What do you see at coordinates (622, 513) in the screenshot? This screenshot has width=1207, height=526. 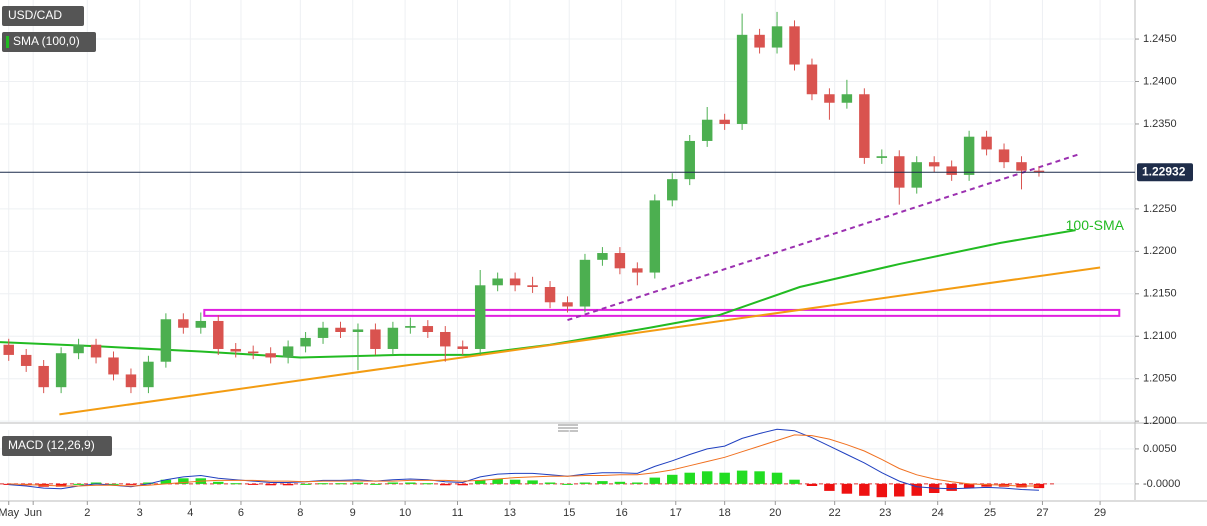 I see `x-tick-label: 16` at bounding box center [622, 513].